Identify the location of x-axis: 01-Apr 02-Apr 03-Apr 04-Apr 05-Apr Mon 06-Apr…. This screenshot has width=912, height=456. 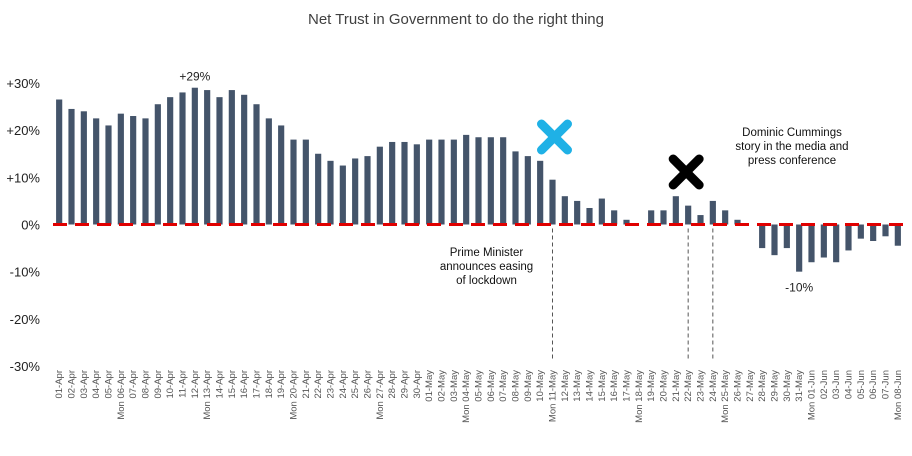
(479, 396).